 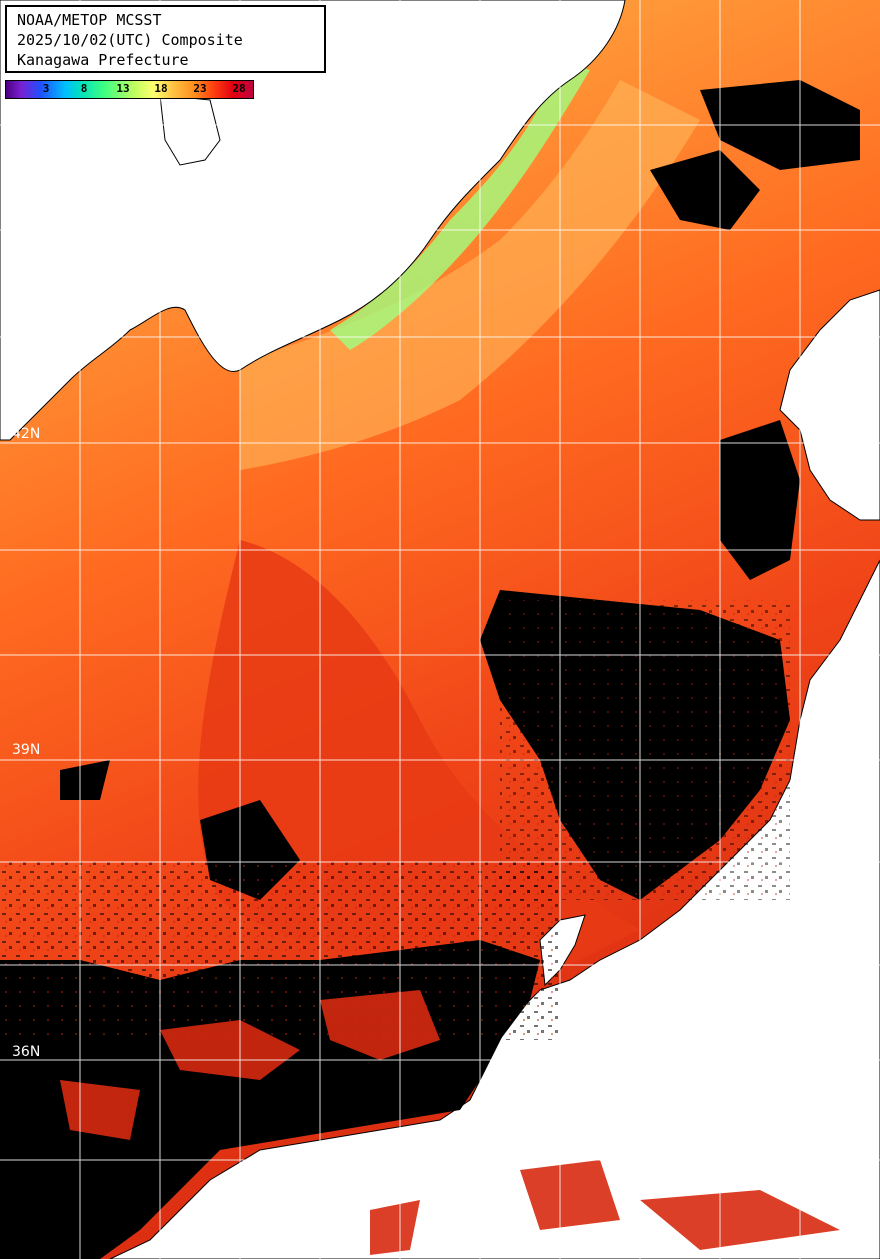 I want to click on lat-label-36n: 36N, so click(x=26, y=1052).